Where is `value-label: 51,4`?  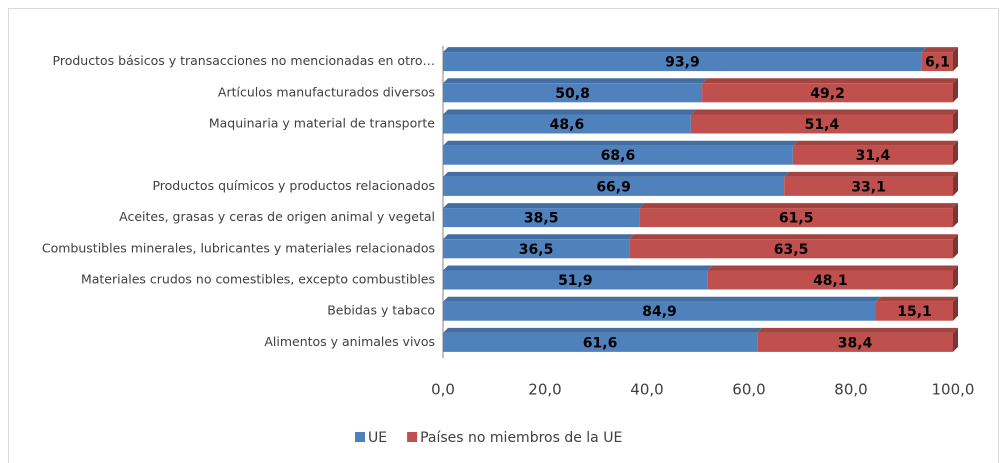
value-label: 51,4 is located at coordinates (822, 125).